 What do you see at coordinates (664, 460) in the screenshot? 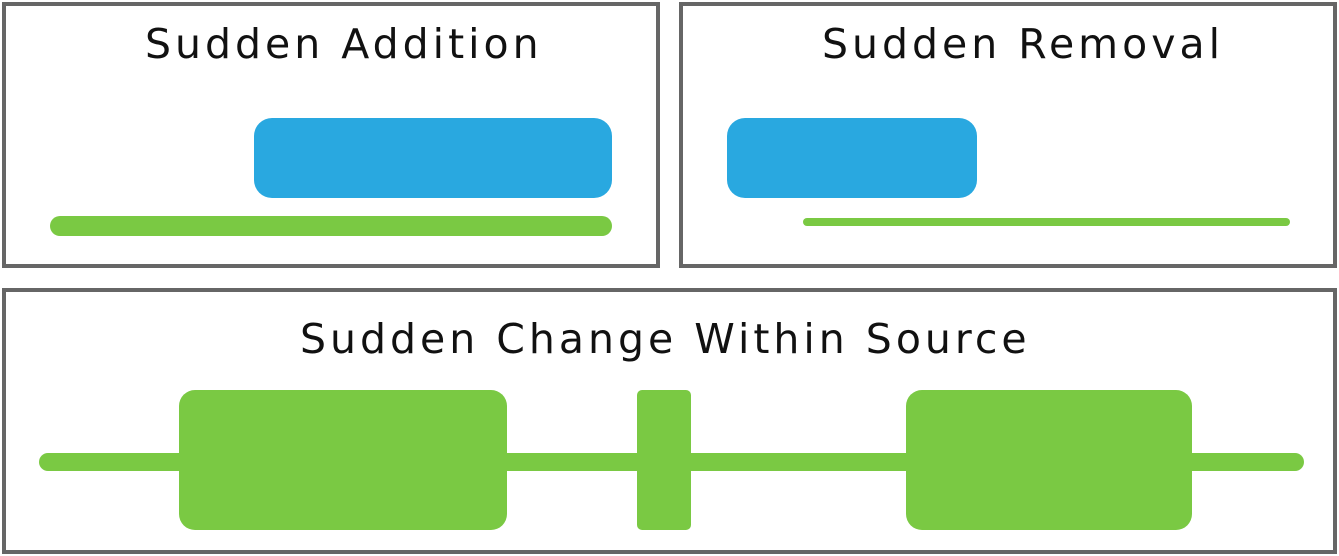
I see `change-block-middle` at bounding box center [664, 460].